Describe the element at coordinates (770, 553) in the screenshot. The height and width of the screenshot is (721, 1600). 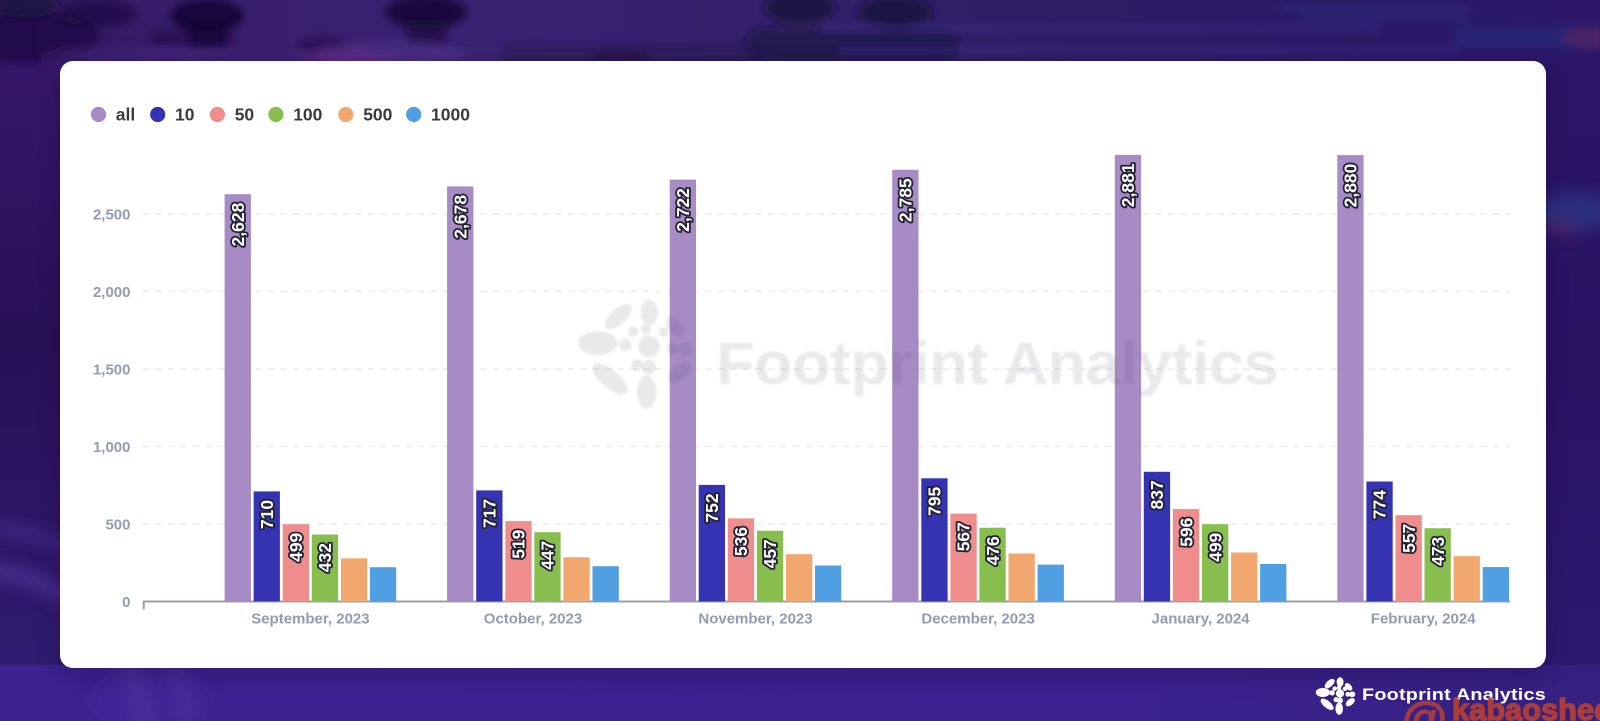
I see `svg-text: 457` at that location.